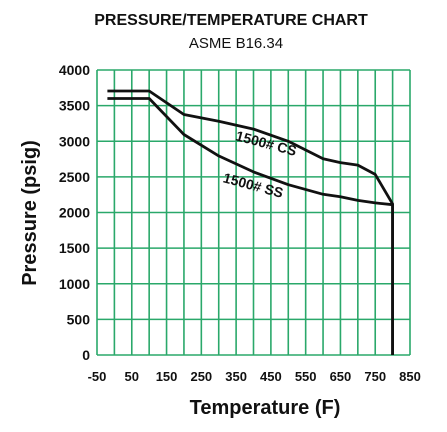  I want to click on x-tick-label: 850, so click(410, 376).